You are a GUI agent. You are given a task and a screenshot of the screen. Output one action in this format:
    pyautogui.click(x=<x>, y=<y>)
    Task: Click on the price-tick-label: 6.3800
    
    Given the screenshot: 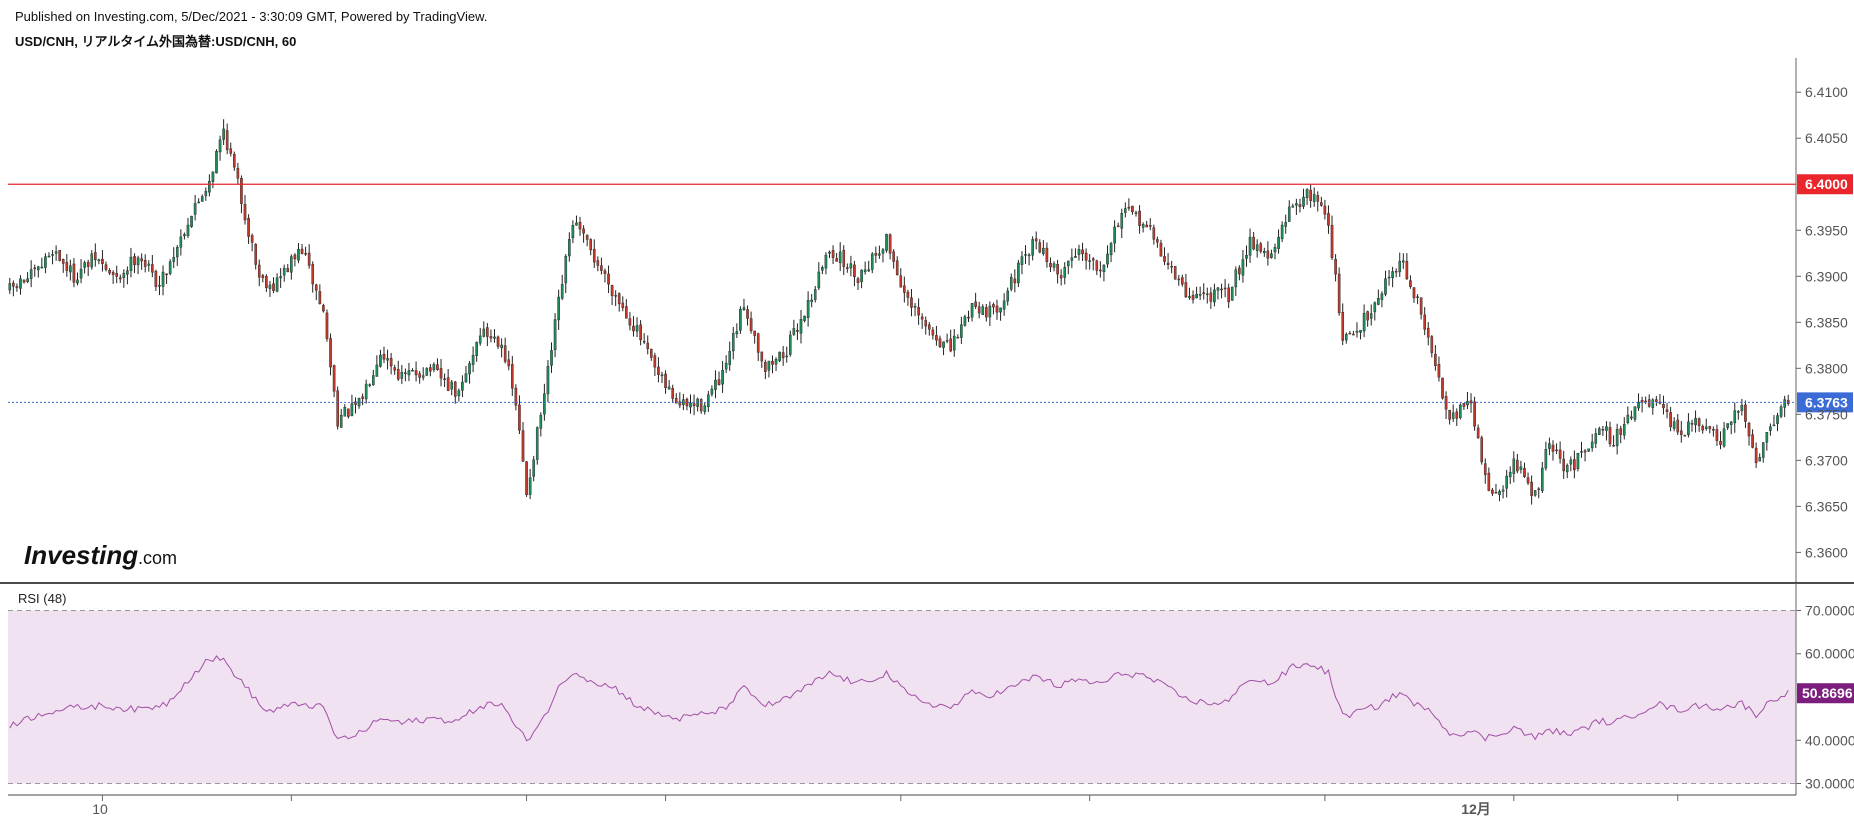 What is the action you would take?
    pyautogui.click(x=1826, y=368)
    